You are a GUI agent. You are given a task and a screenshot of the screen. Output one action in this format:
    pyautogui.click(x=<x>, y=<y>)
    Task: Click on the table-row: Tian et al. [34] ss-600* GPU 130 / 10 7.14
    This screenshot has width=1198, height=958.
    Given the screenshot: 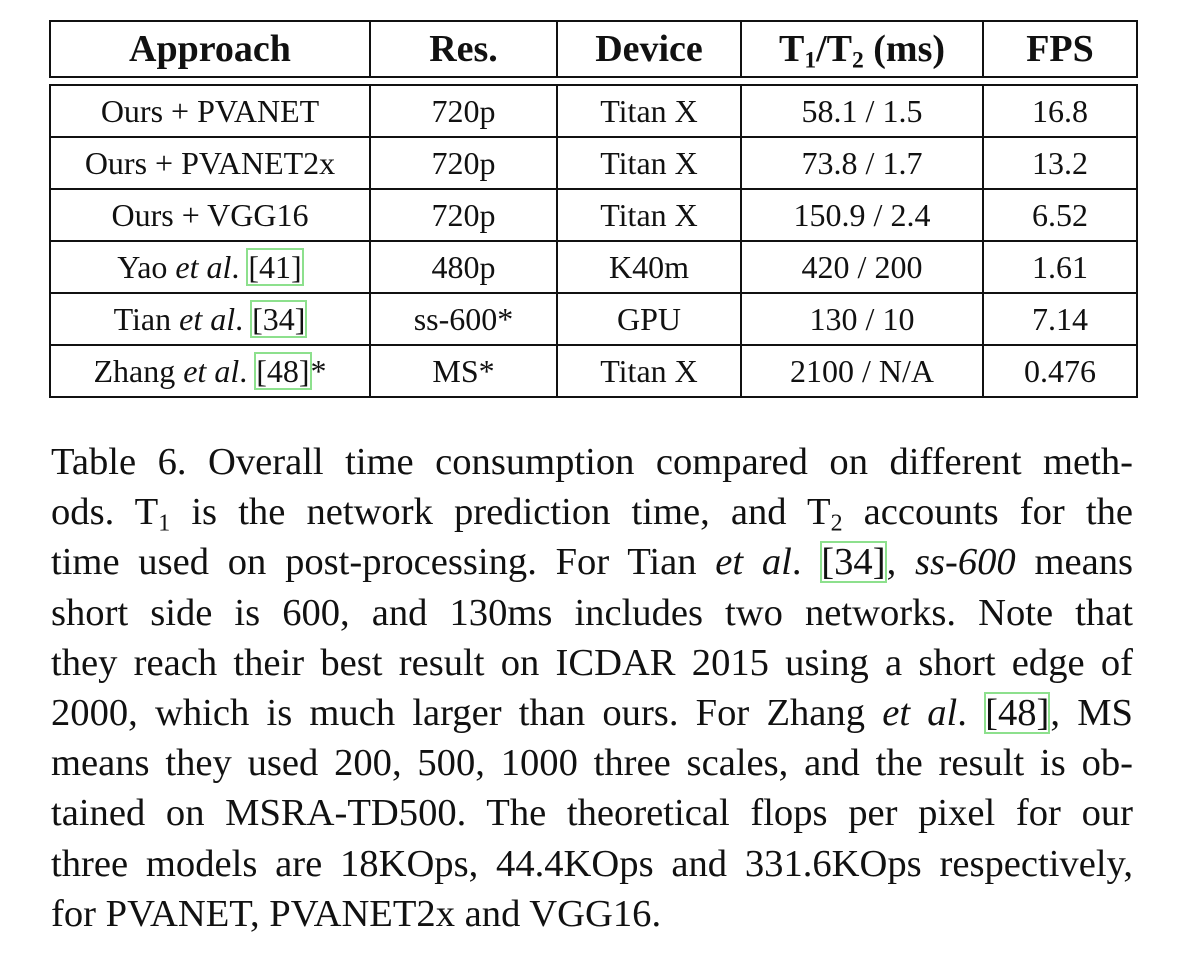 What is the action you would take?
    pyautogui.click(x=593, y=320)
    